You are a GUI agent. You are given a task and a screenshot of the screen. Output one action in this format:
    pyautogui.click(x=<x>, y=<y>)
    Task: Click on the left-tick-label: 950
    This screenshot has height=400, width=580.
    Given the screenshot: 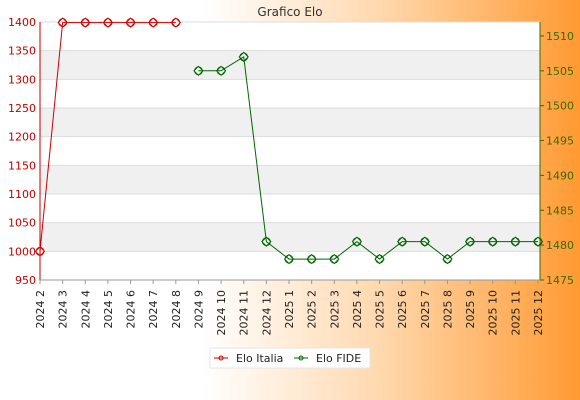 What is the action you would take?
    pyautogui.click(x=25, y=280)
    